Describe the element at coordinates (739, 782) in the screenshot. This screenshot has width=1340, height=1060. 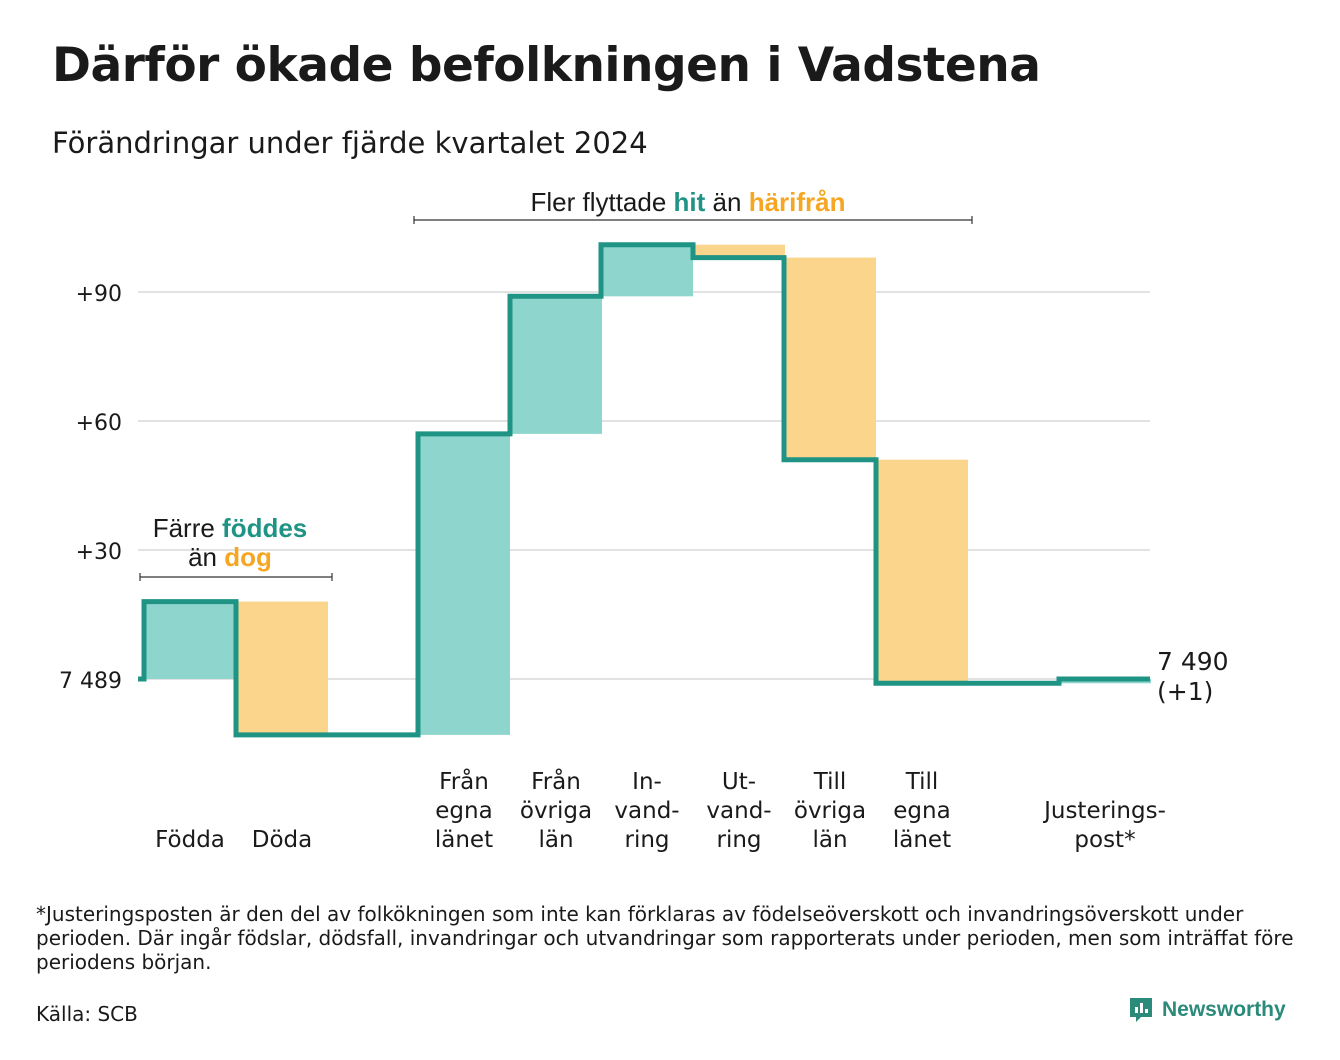
I see `category-label: Ut-` at that location.